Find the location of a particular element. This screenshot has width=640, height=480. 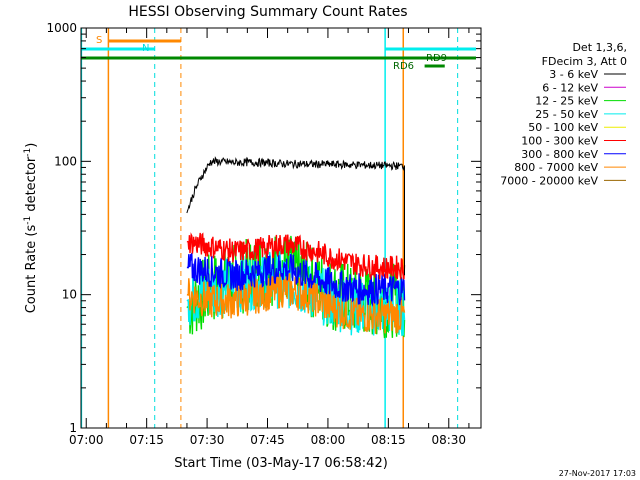

x-tick-label: 08:00 is located at coordinates (328, 440).